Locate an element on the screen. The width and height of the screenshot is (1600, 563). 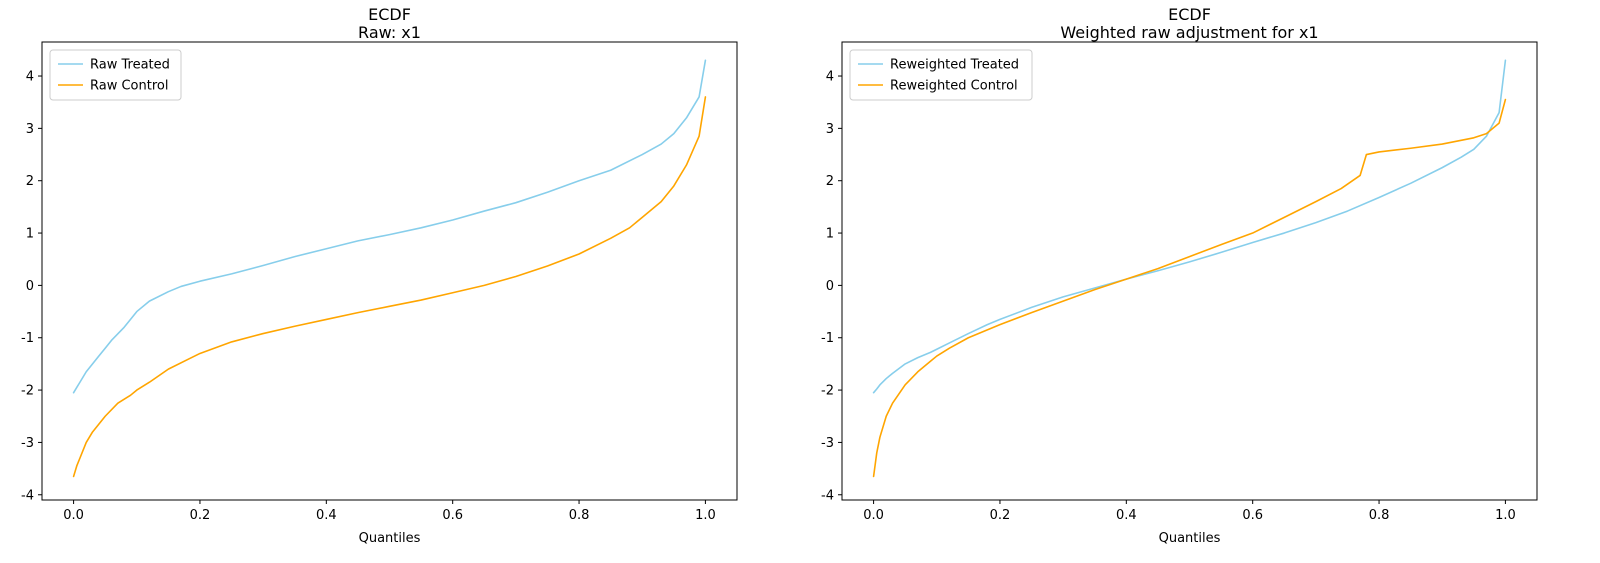
legend-label: Raw Control is located at coordinates (129, 86).